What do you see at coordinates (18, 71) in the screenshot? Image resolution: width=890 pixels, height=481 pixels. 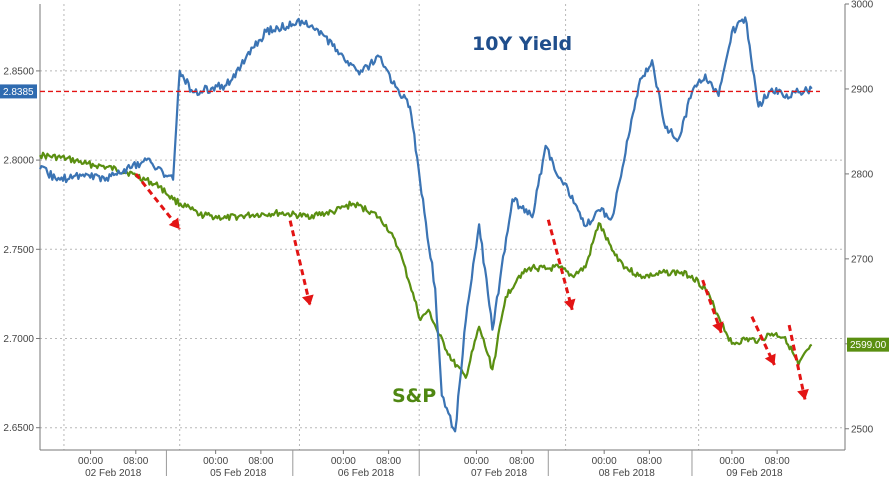 I see `left-tick-label: 2.8500` at bounding box center [18, 71].